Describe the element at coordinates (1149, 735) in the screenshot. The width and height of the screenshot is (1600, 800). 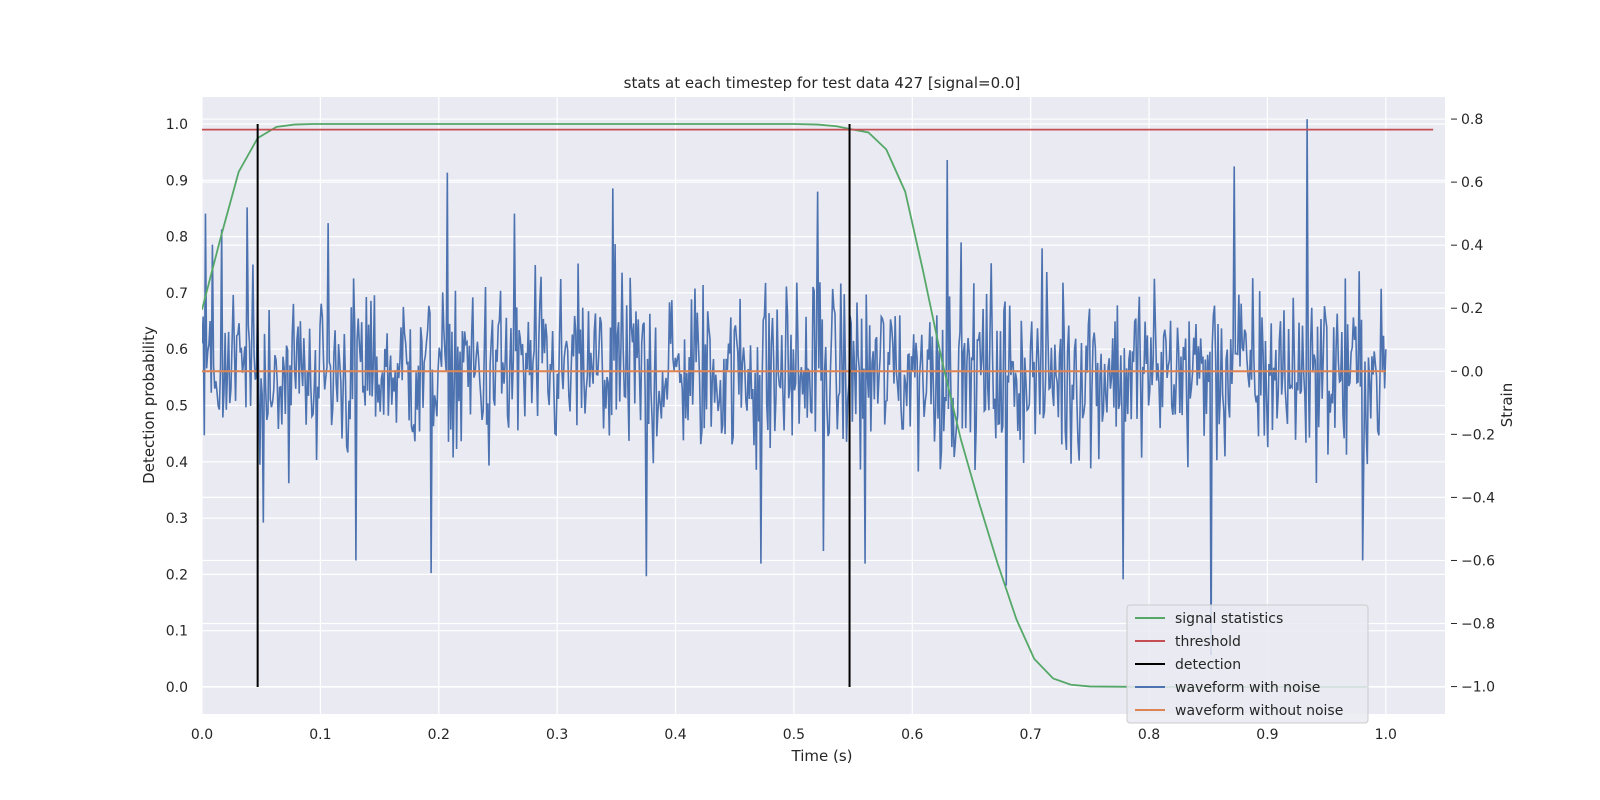
I see `x-tick-label: 0.8` at that location.